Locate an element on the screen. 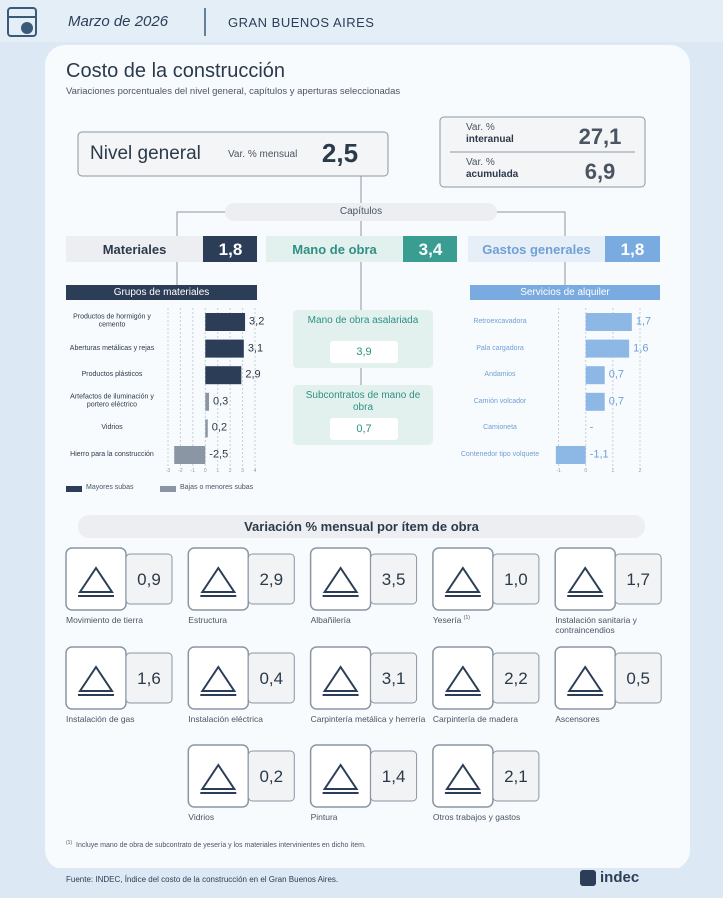  chapter-box is located at coordinates (536, 249).